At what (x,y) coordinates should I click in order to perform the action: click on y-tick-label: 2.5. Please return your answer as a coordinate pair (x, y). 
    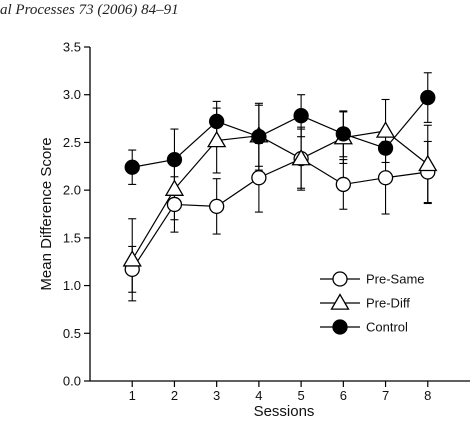
    Looking at the image, I should click on (72, 142).